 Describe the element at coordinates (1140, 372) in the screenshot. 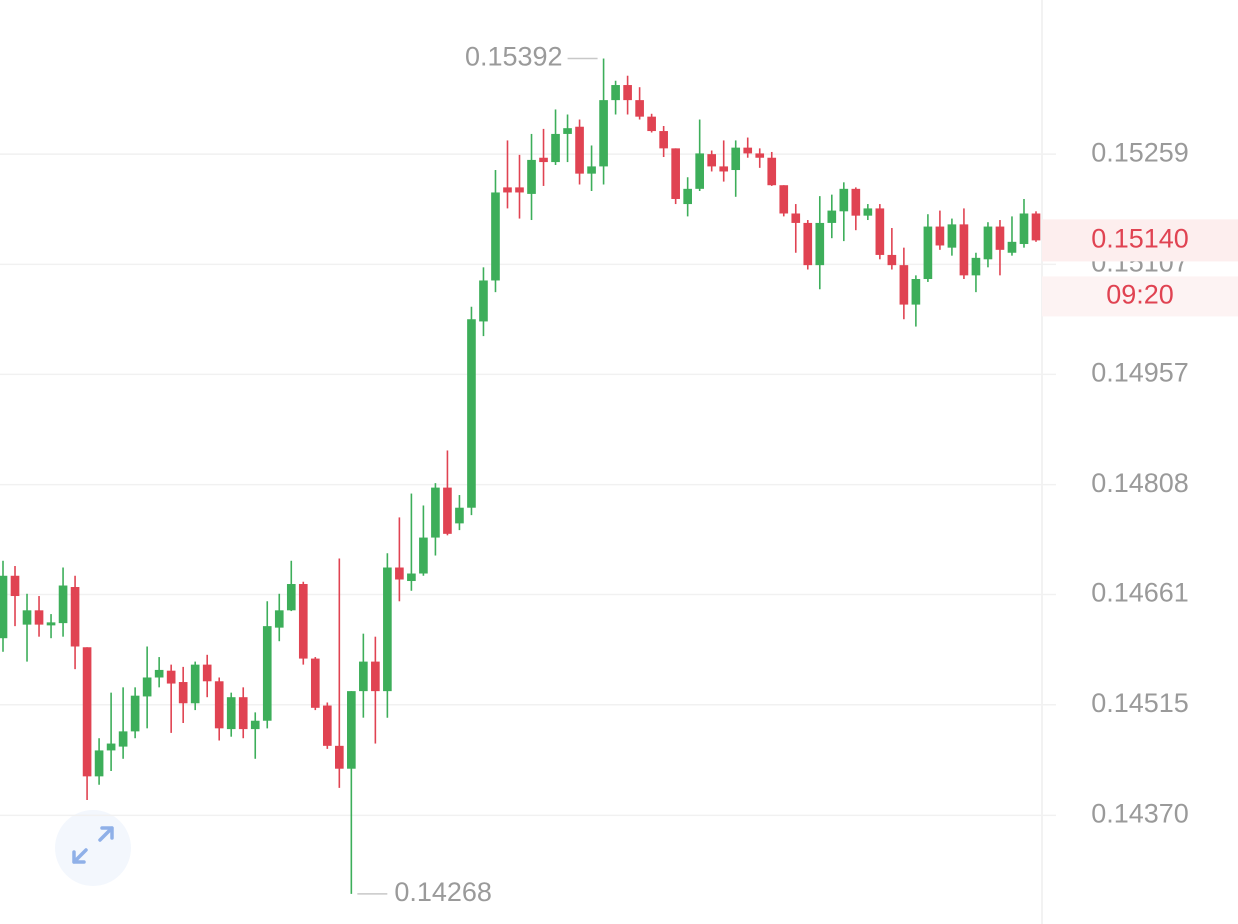

I see `y-tick-label: 0.14957` at that location.